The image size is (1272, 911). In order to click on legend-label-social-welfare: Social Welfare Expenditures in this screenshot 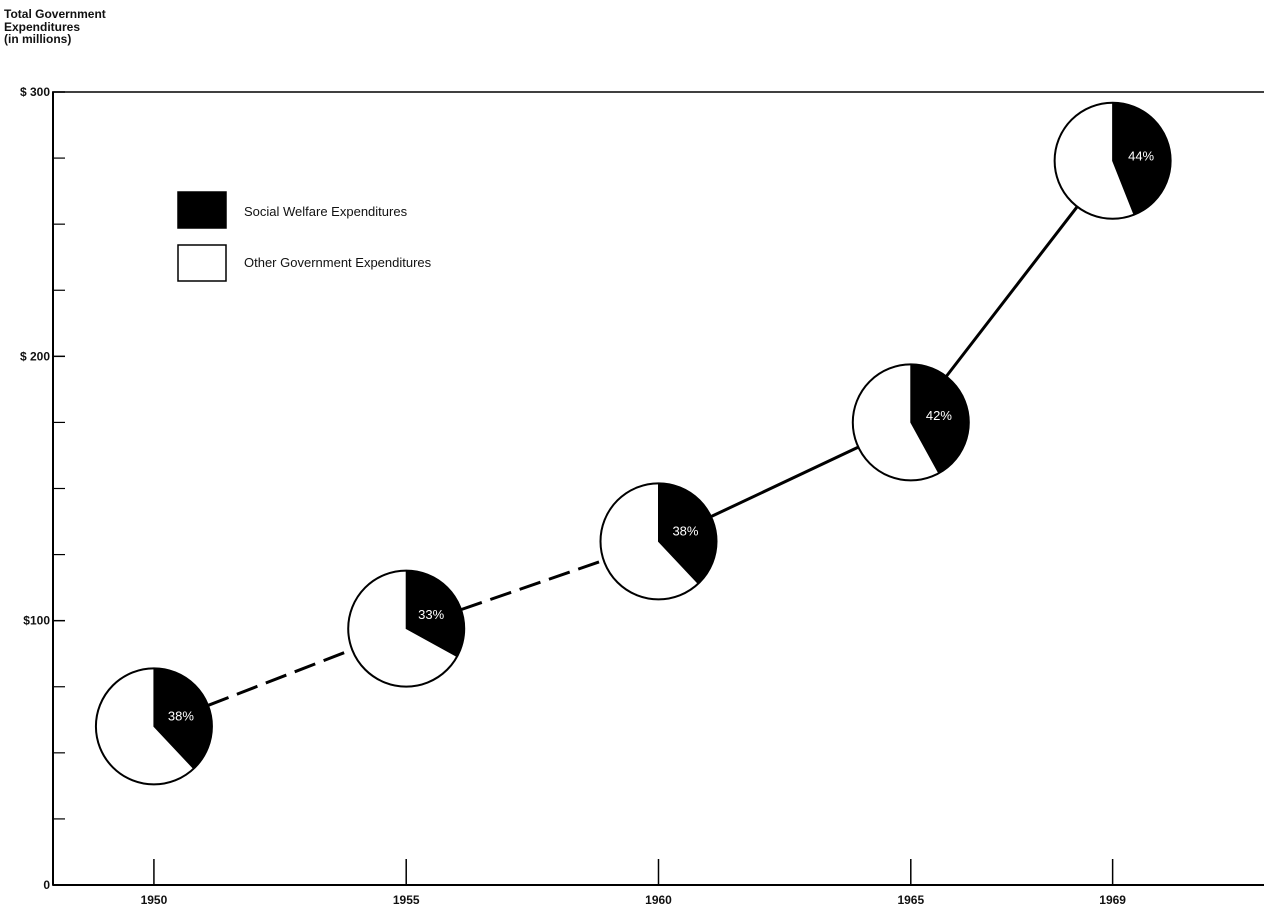, I will do `click(326, 211)`.